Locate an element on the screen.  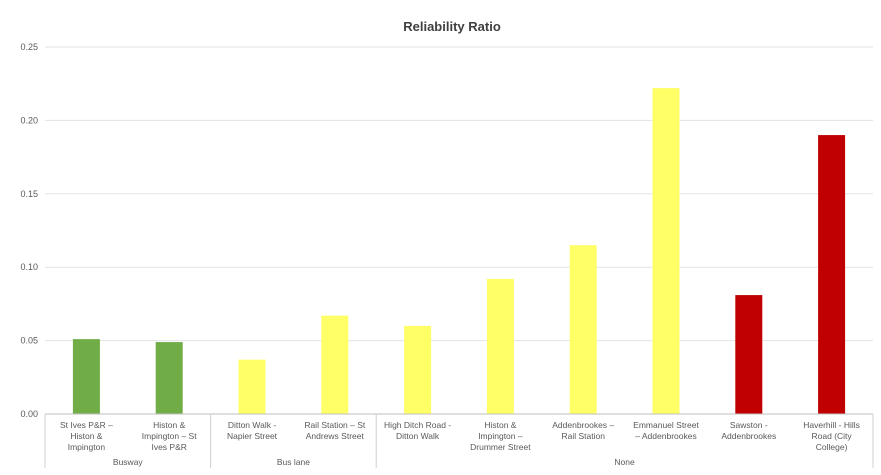
x-tick-label: High Ditch Road -Ditton Walk is located at coordinates (417, 430).